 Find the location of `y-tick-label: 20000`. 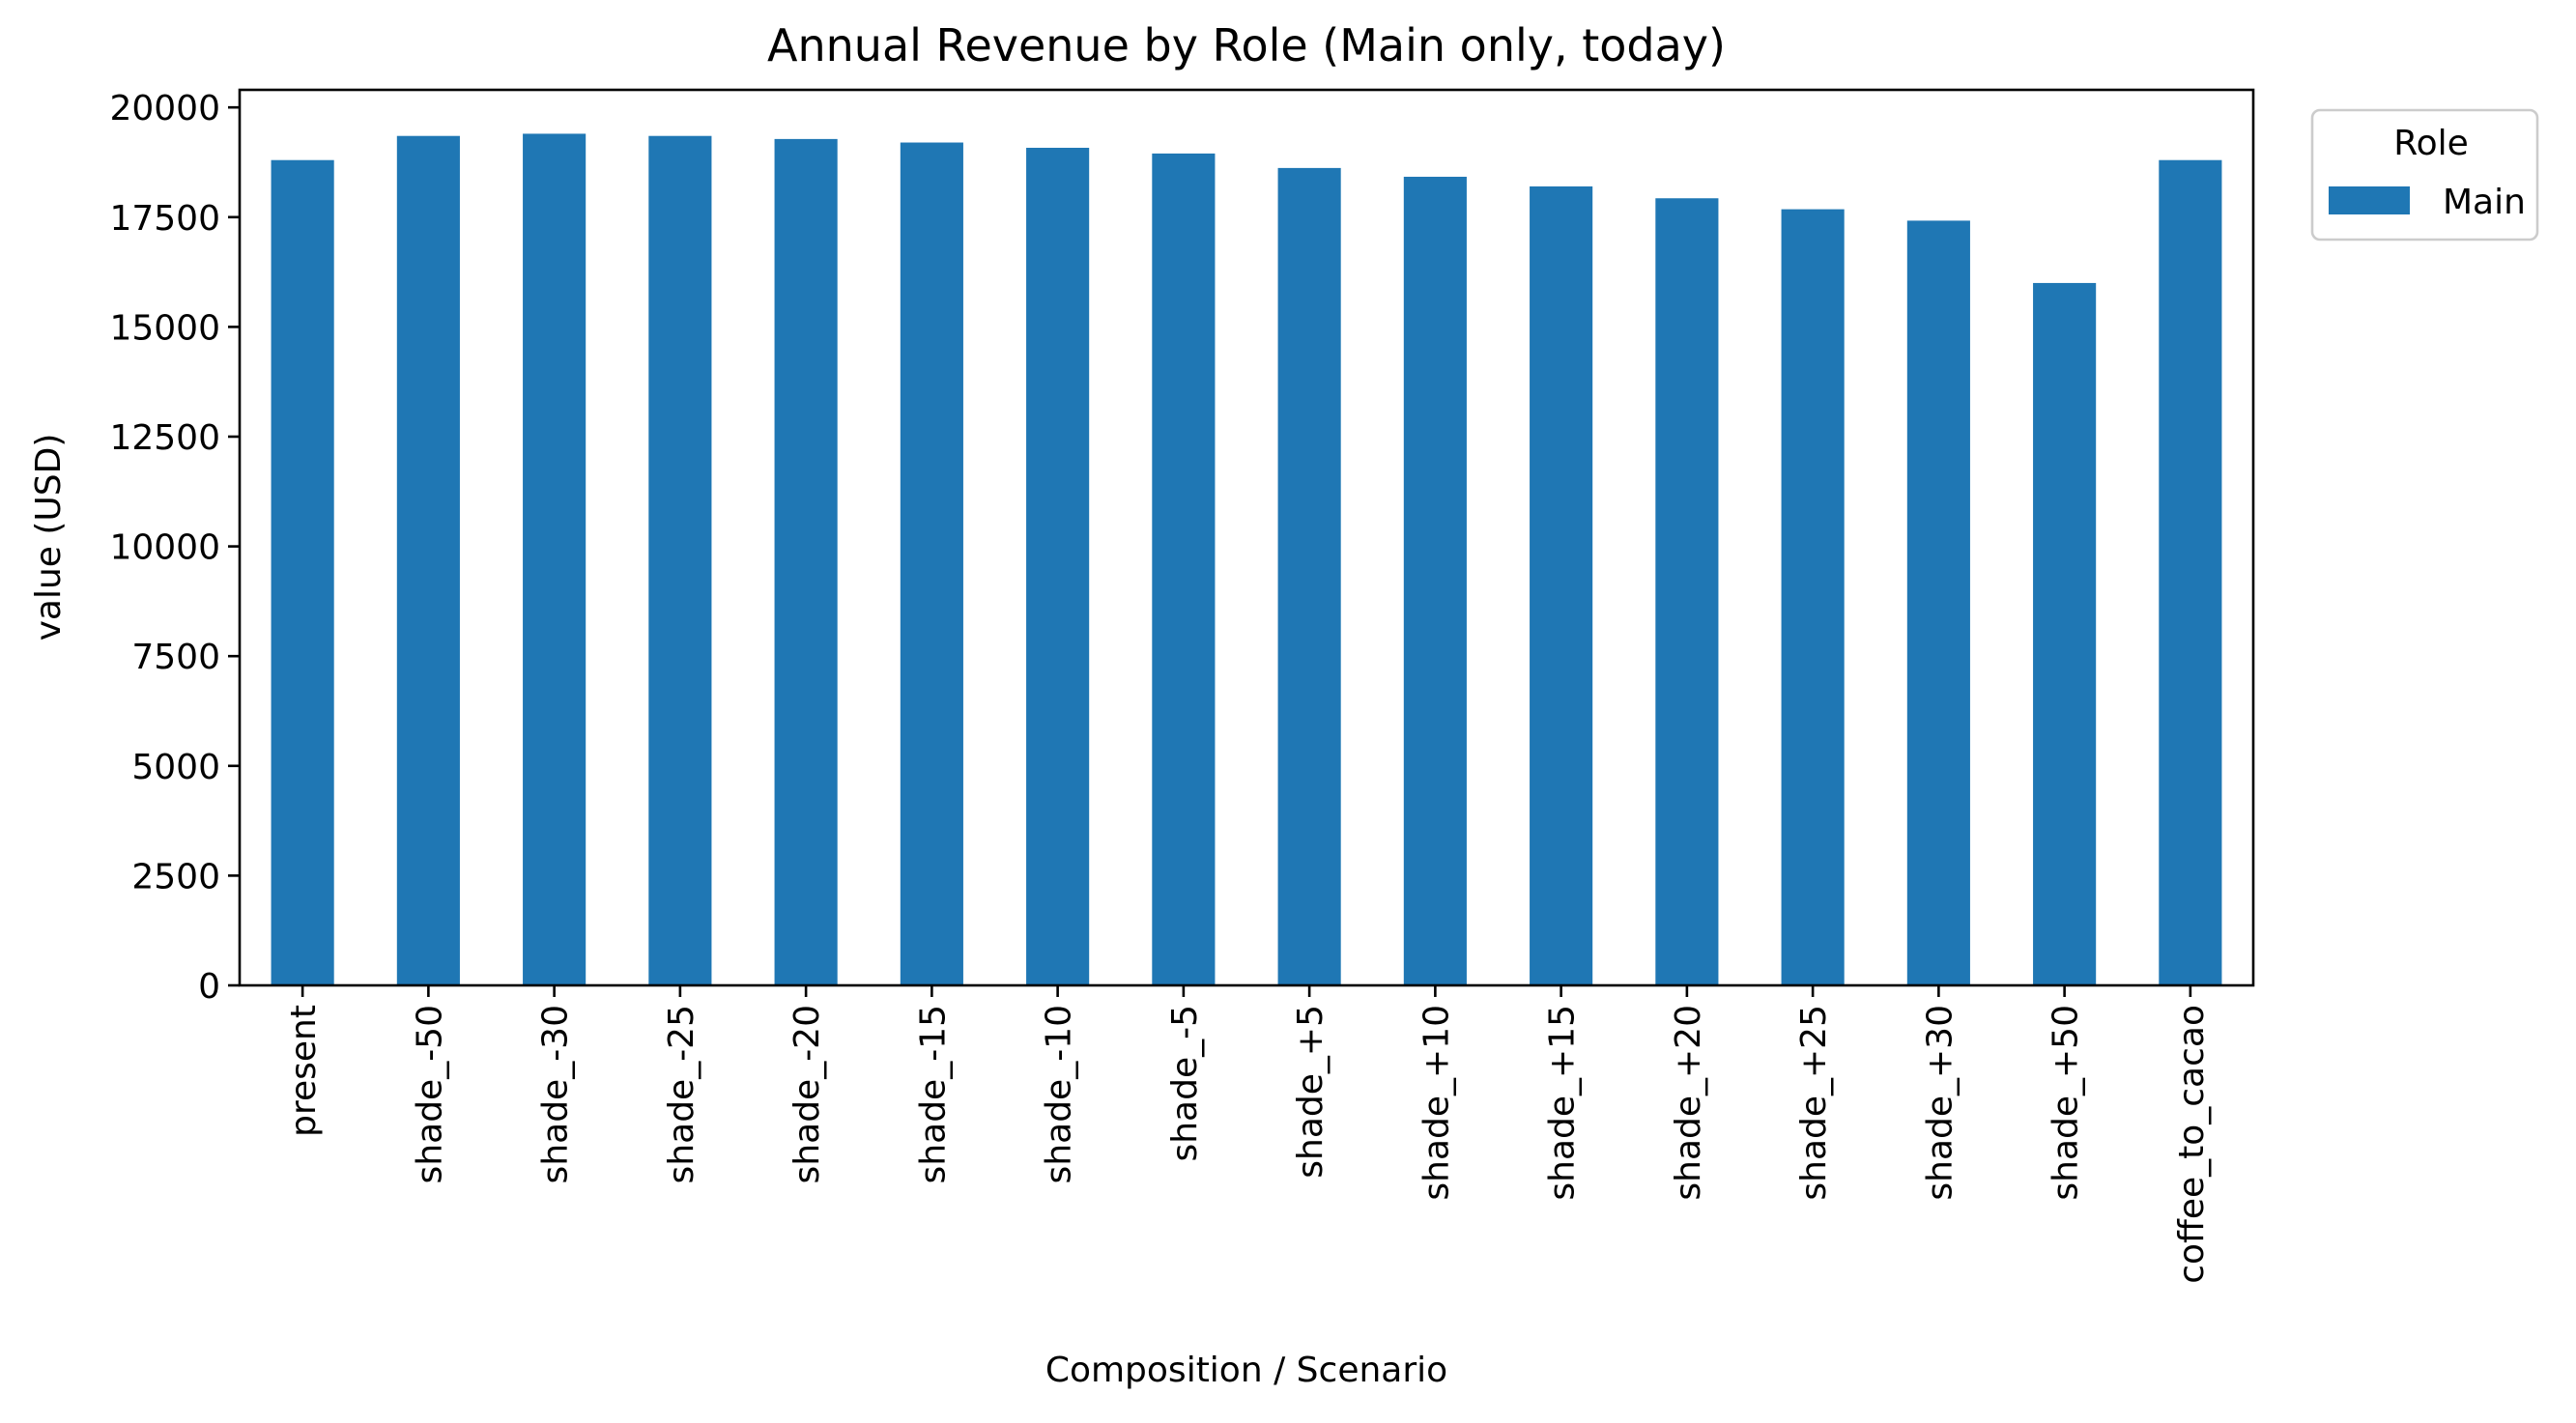

y-tick-label: 20000 is located at coordinates (164, 109).